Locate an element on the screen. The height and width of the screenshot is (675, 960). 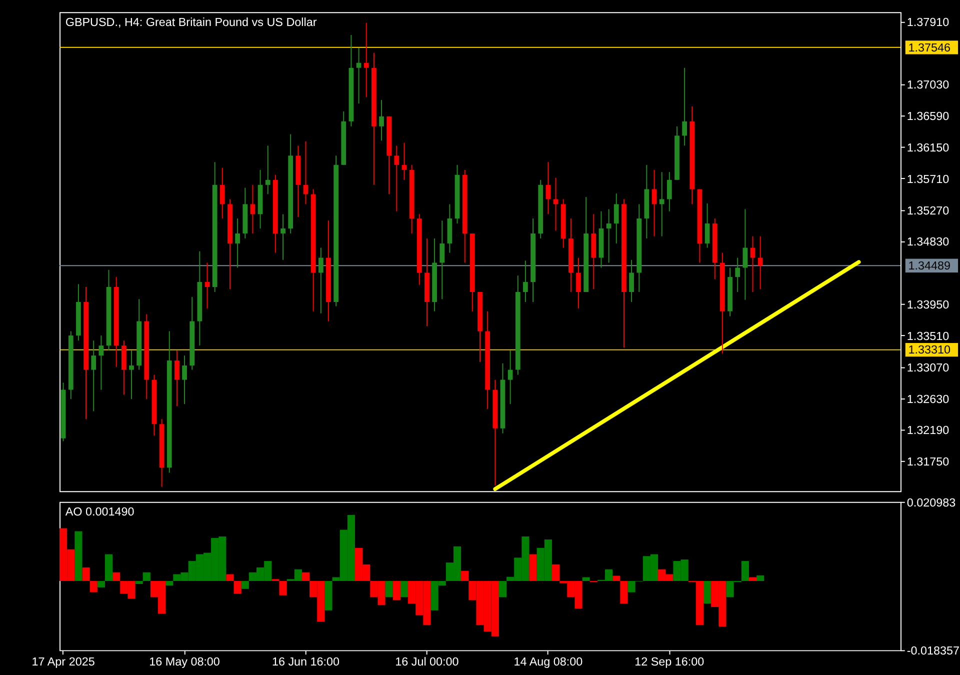
y-tick-label: 1.33510 is located at coordinates (928, 336).